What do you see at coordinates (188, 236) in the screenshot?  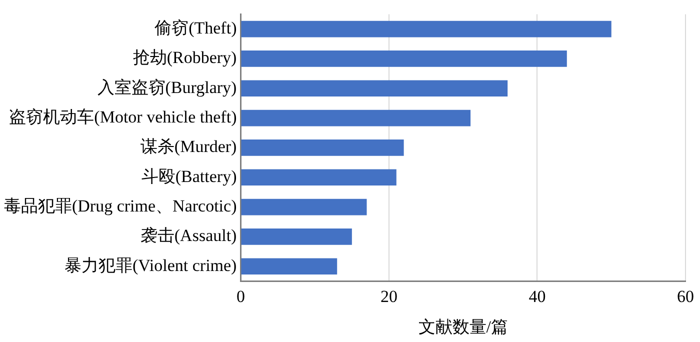 I see `y-tick-label: 袭击(Assault)` at bounding box center [188, 236].